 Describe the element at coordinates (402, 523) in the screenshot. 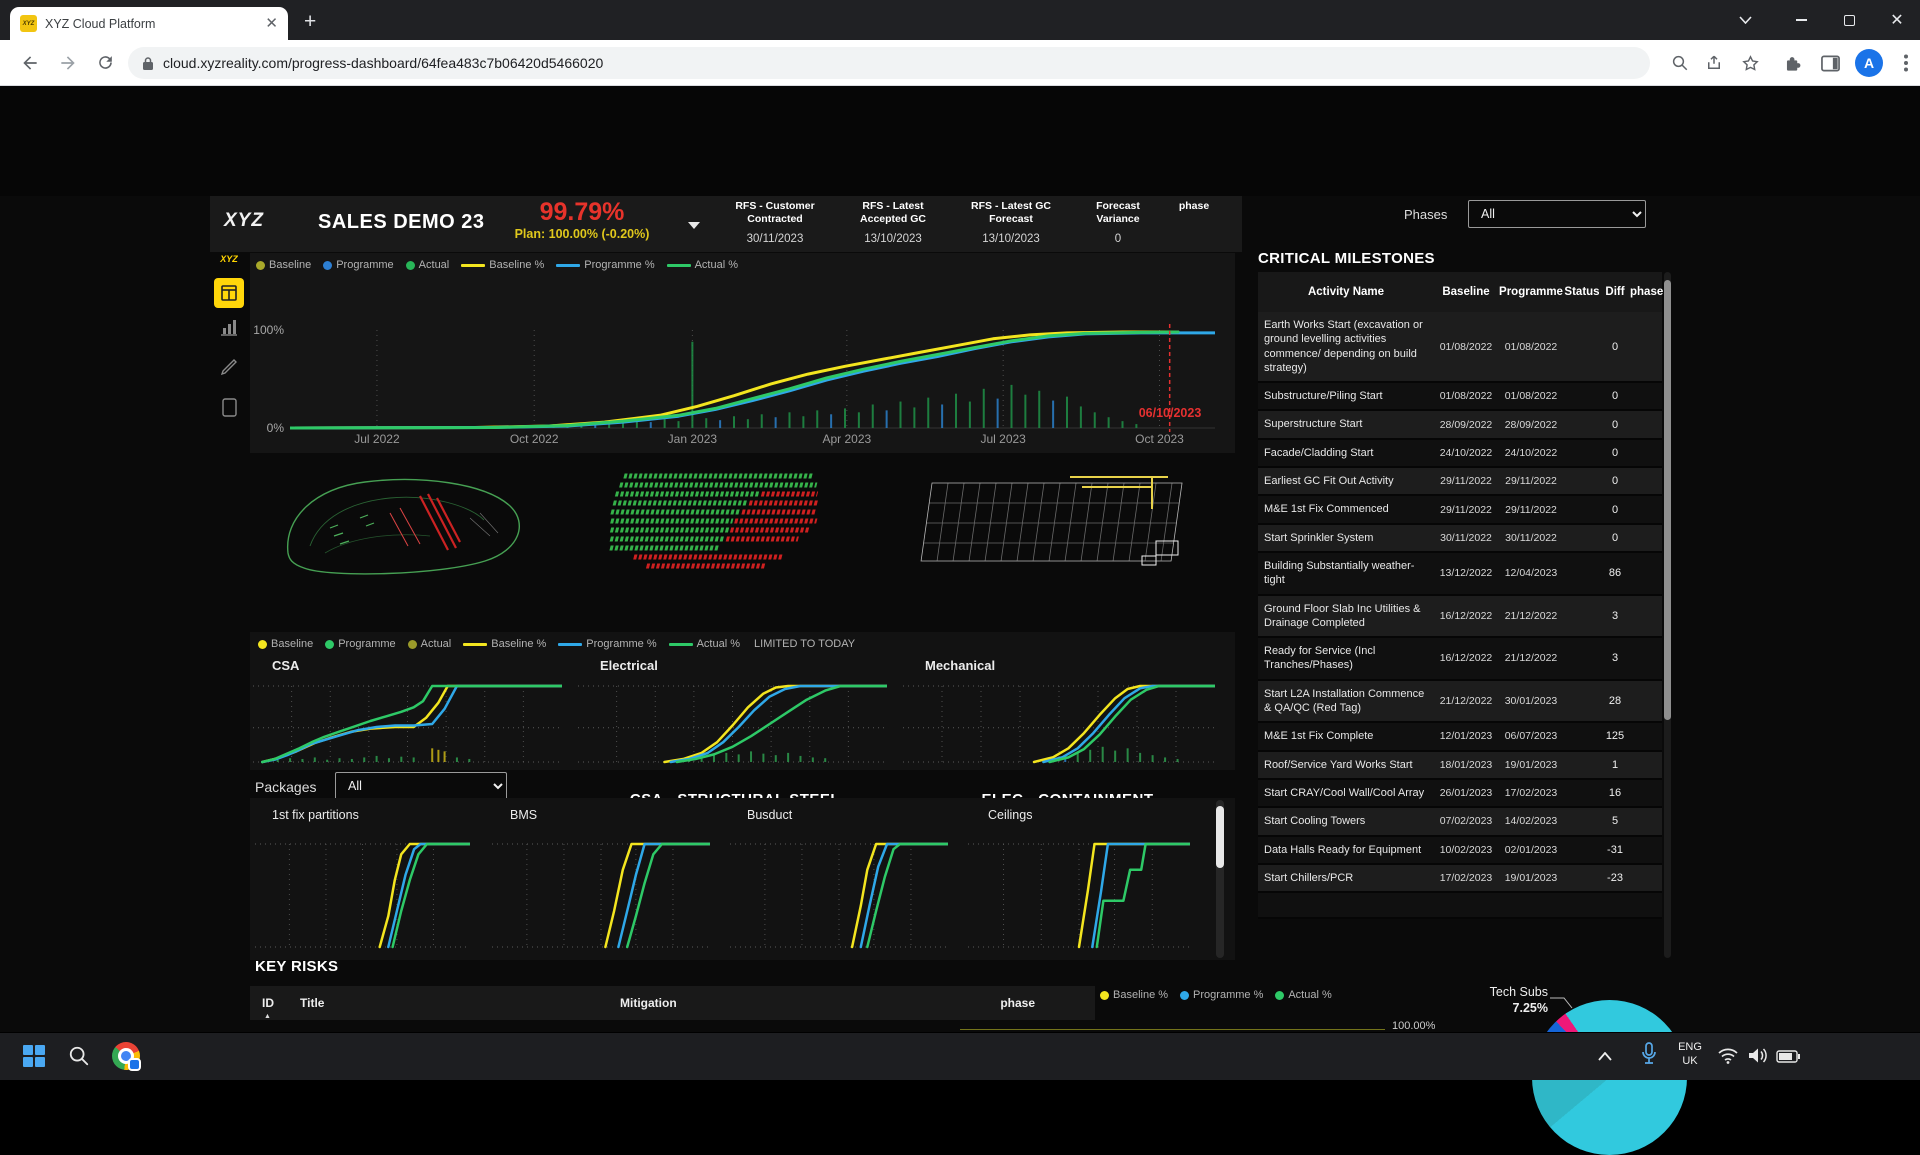

I see `thumbnail-csa-utilities` at that location.